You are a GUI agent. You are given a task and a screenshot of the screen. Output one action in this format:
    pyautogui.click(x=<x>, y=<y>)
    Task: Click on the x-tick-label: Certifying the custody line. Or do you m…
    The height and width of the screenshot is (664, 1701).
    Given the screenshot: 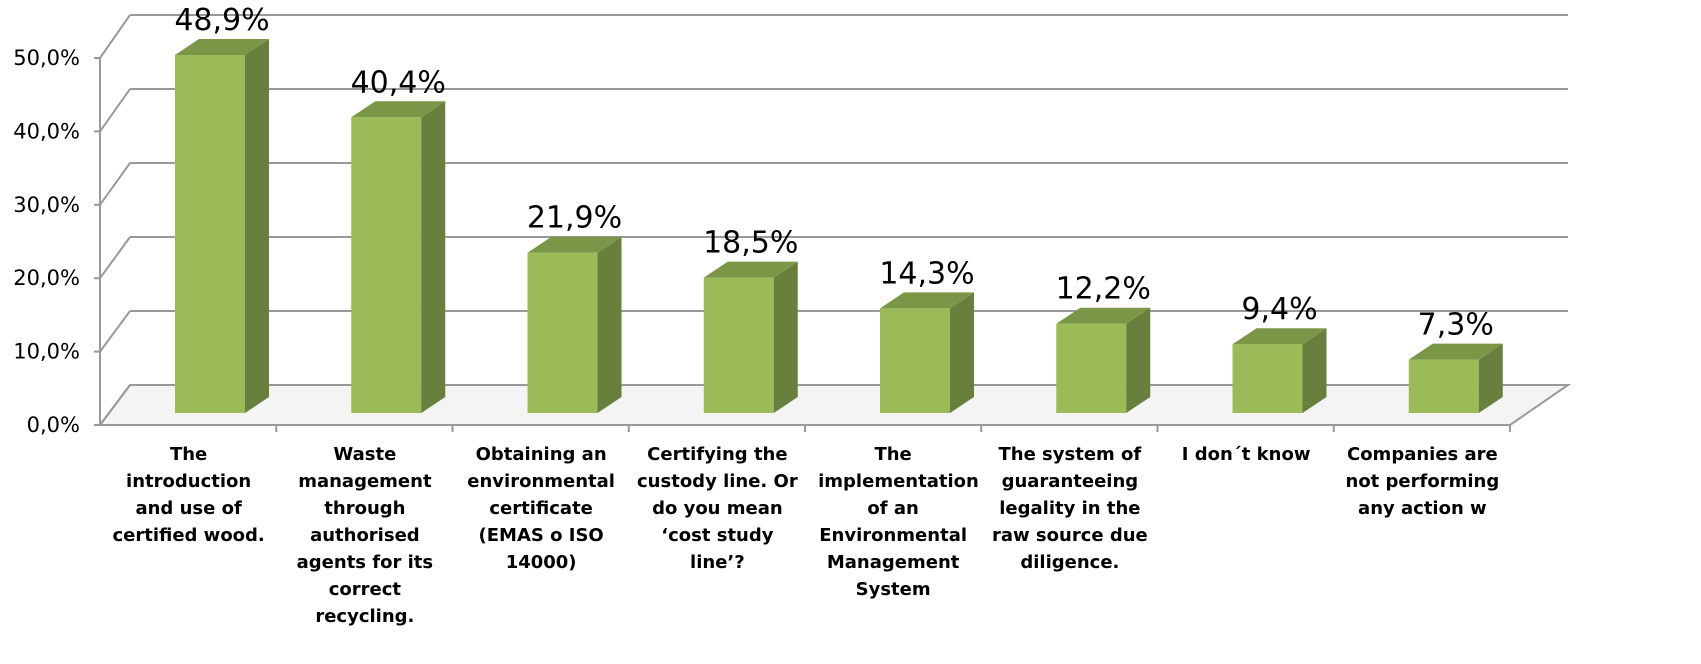 What is the action you would take?
    pyautogui.click(x=717, y=508)
    